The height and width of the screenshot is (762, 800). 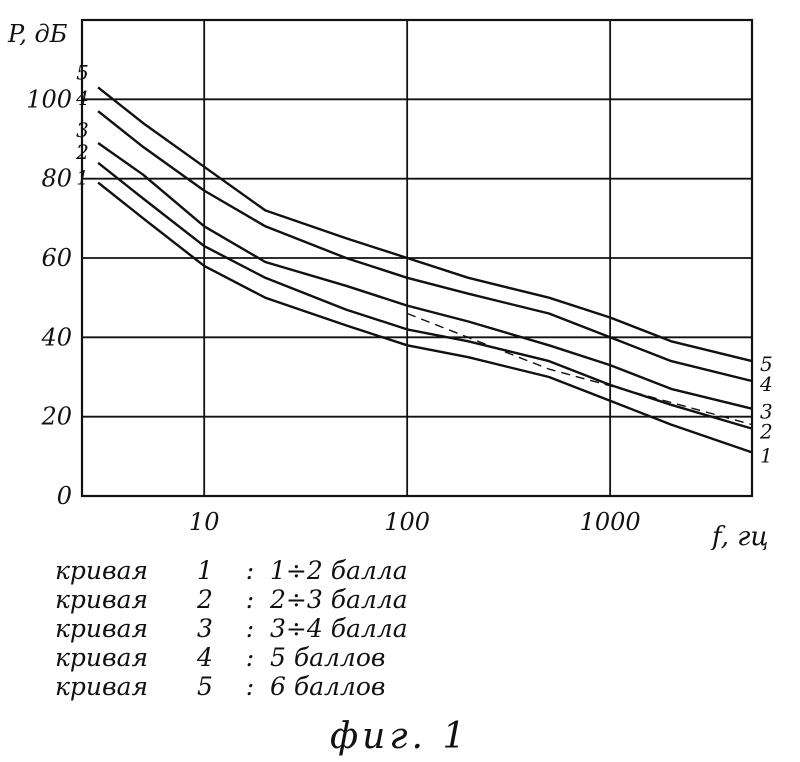 I want to click on legend-row: кривая 5 : 6 баллов, so click(x=231, y=686).